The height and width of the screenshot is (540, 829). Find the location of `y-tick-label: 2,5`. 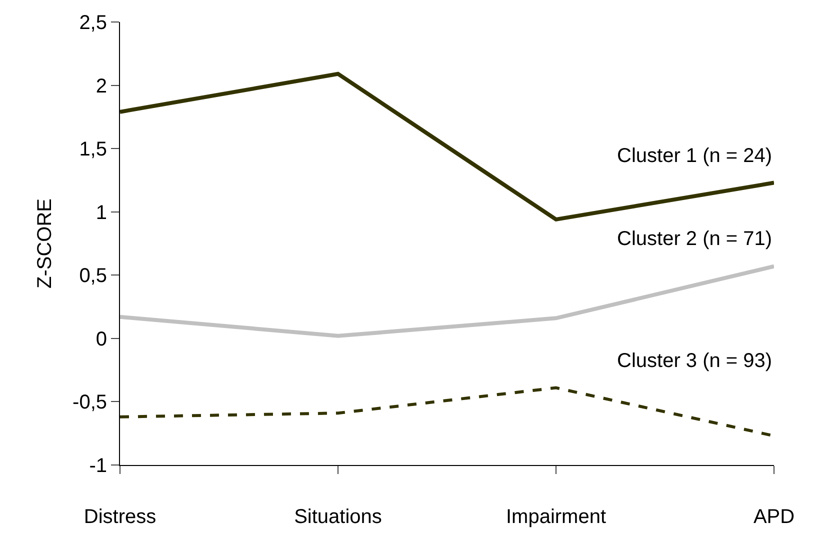

y-tick-label: 2,5 is located at coordinates (93, 23).